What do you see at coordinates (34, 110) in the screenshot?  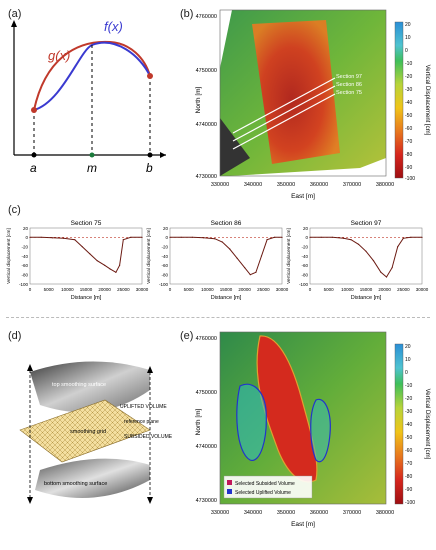 I see `point-fa` at bounding box center [34, 110].